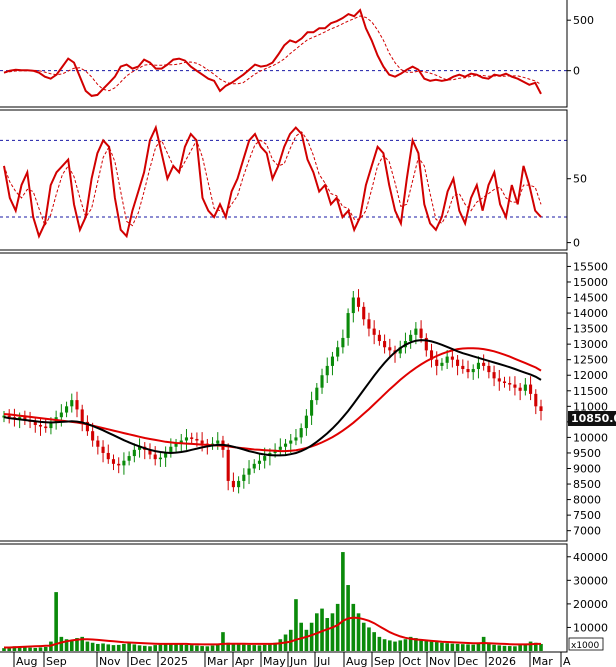 This screenshot has height=667, width=616. I want to click on last-price-label: 10850.0, so click(593, 418).